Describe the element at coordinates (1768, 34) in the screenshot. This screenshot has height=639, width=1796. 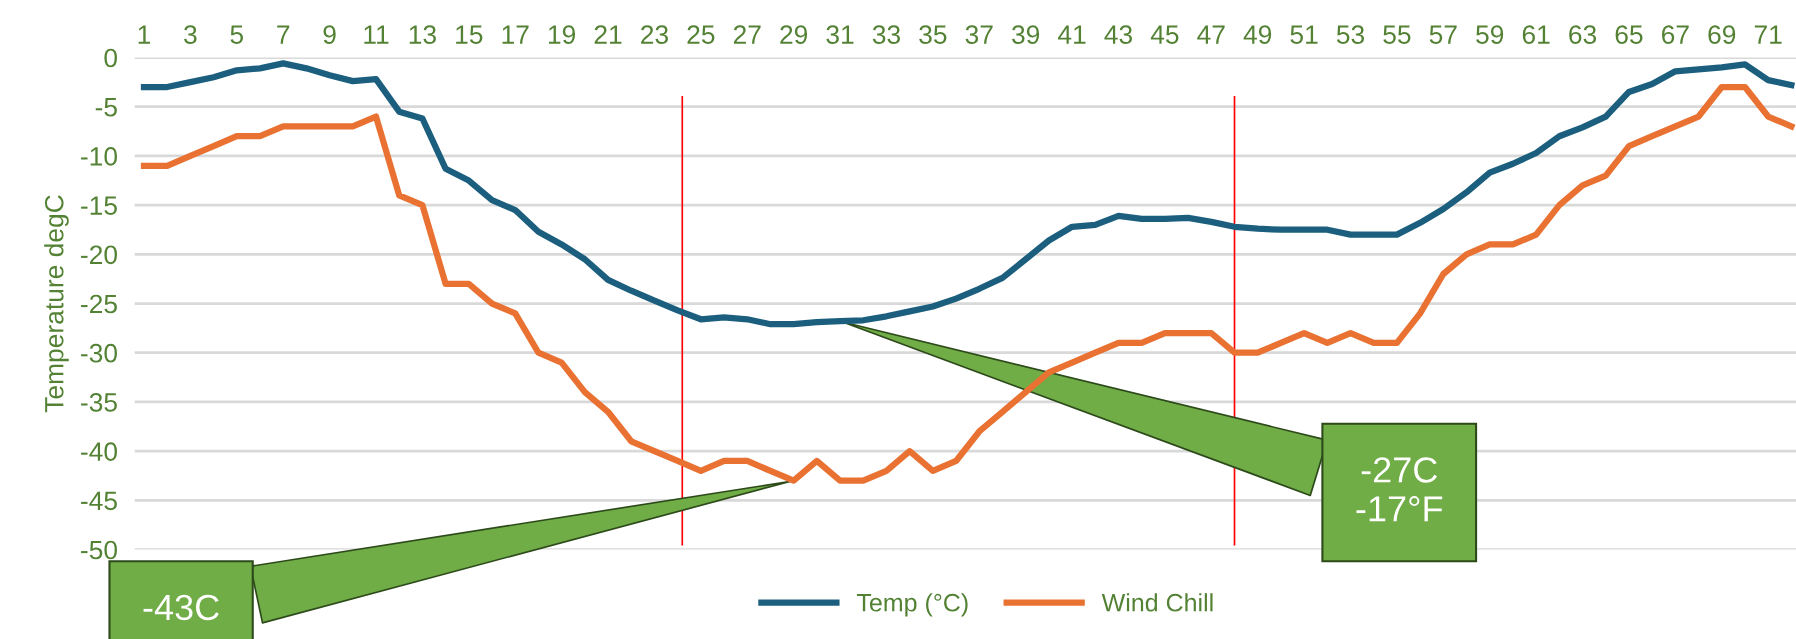
I see `x-tick-label: 71` at that location.